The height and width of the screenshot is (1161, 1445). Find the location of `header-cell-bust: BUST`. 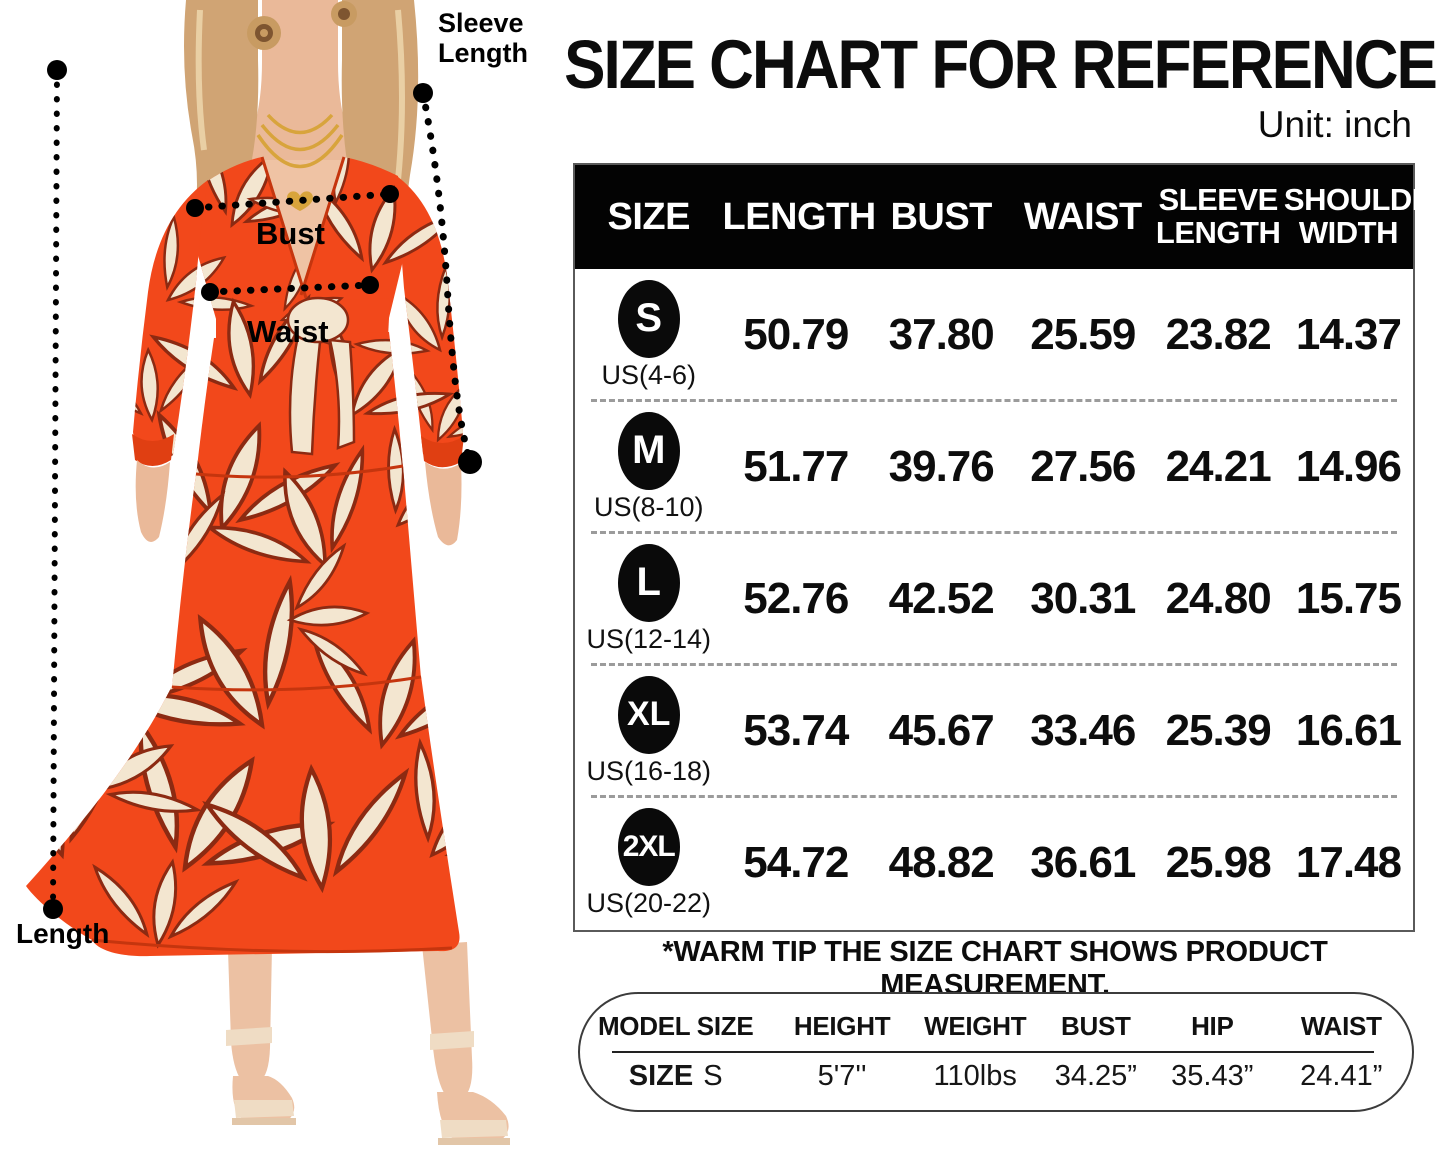

header-cell-bust: BUST is located at coordinates (941, 216).